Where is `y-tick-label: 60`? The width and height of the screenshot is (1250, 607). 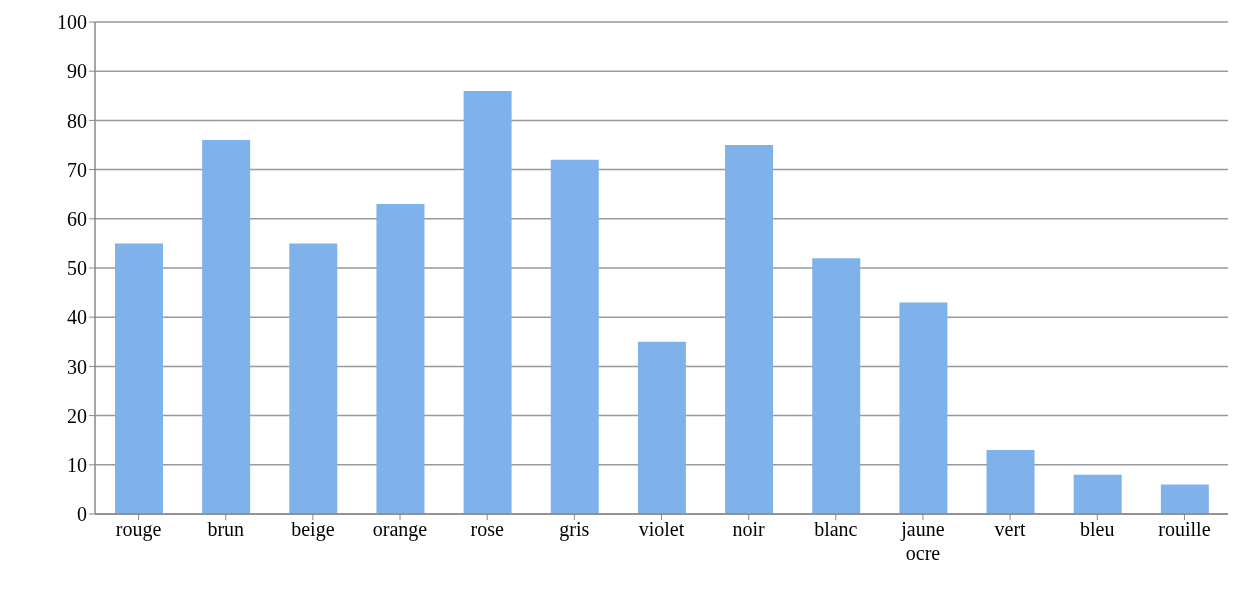
y-tick-label: 60 is located at coordinates (77, 218).